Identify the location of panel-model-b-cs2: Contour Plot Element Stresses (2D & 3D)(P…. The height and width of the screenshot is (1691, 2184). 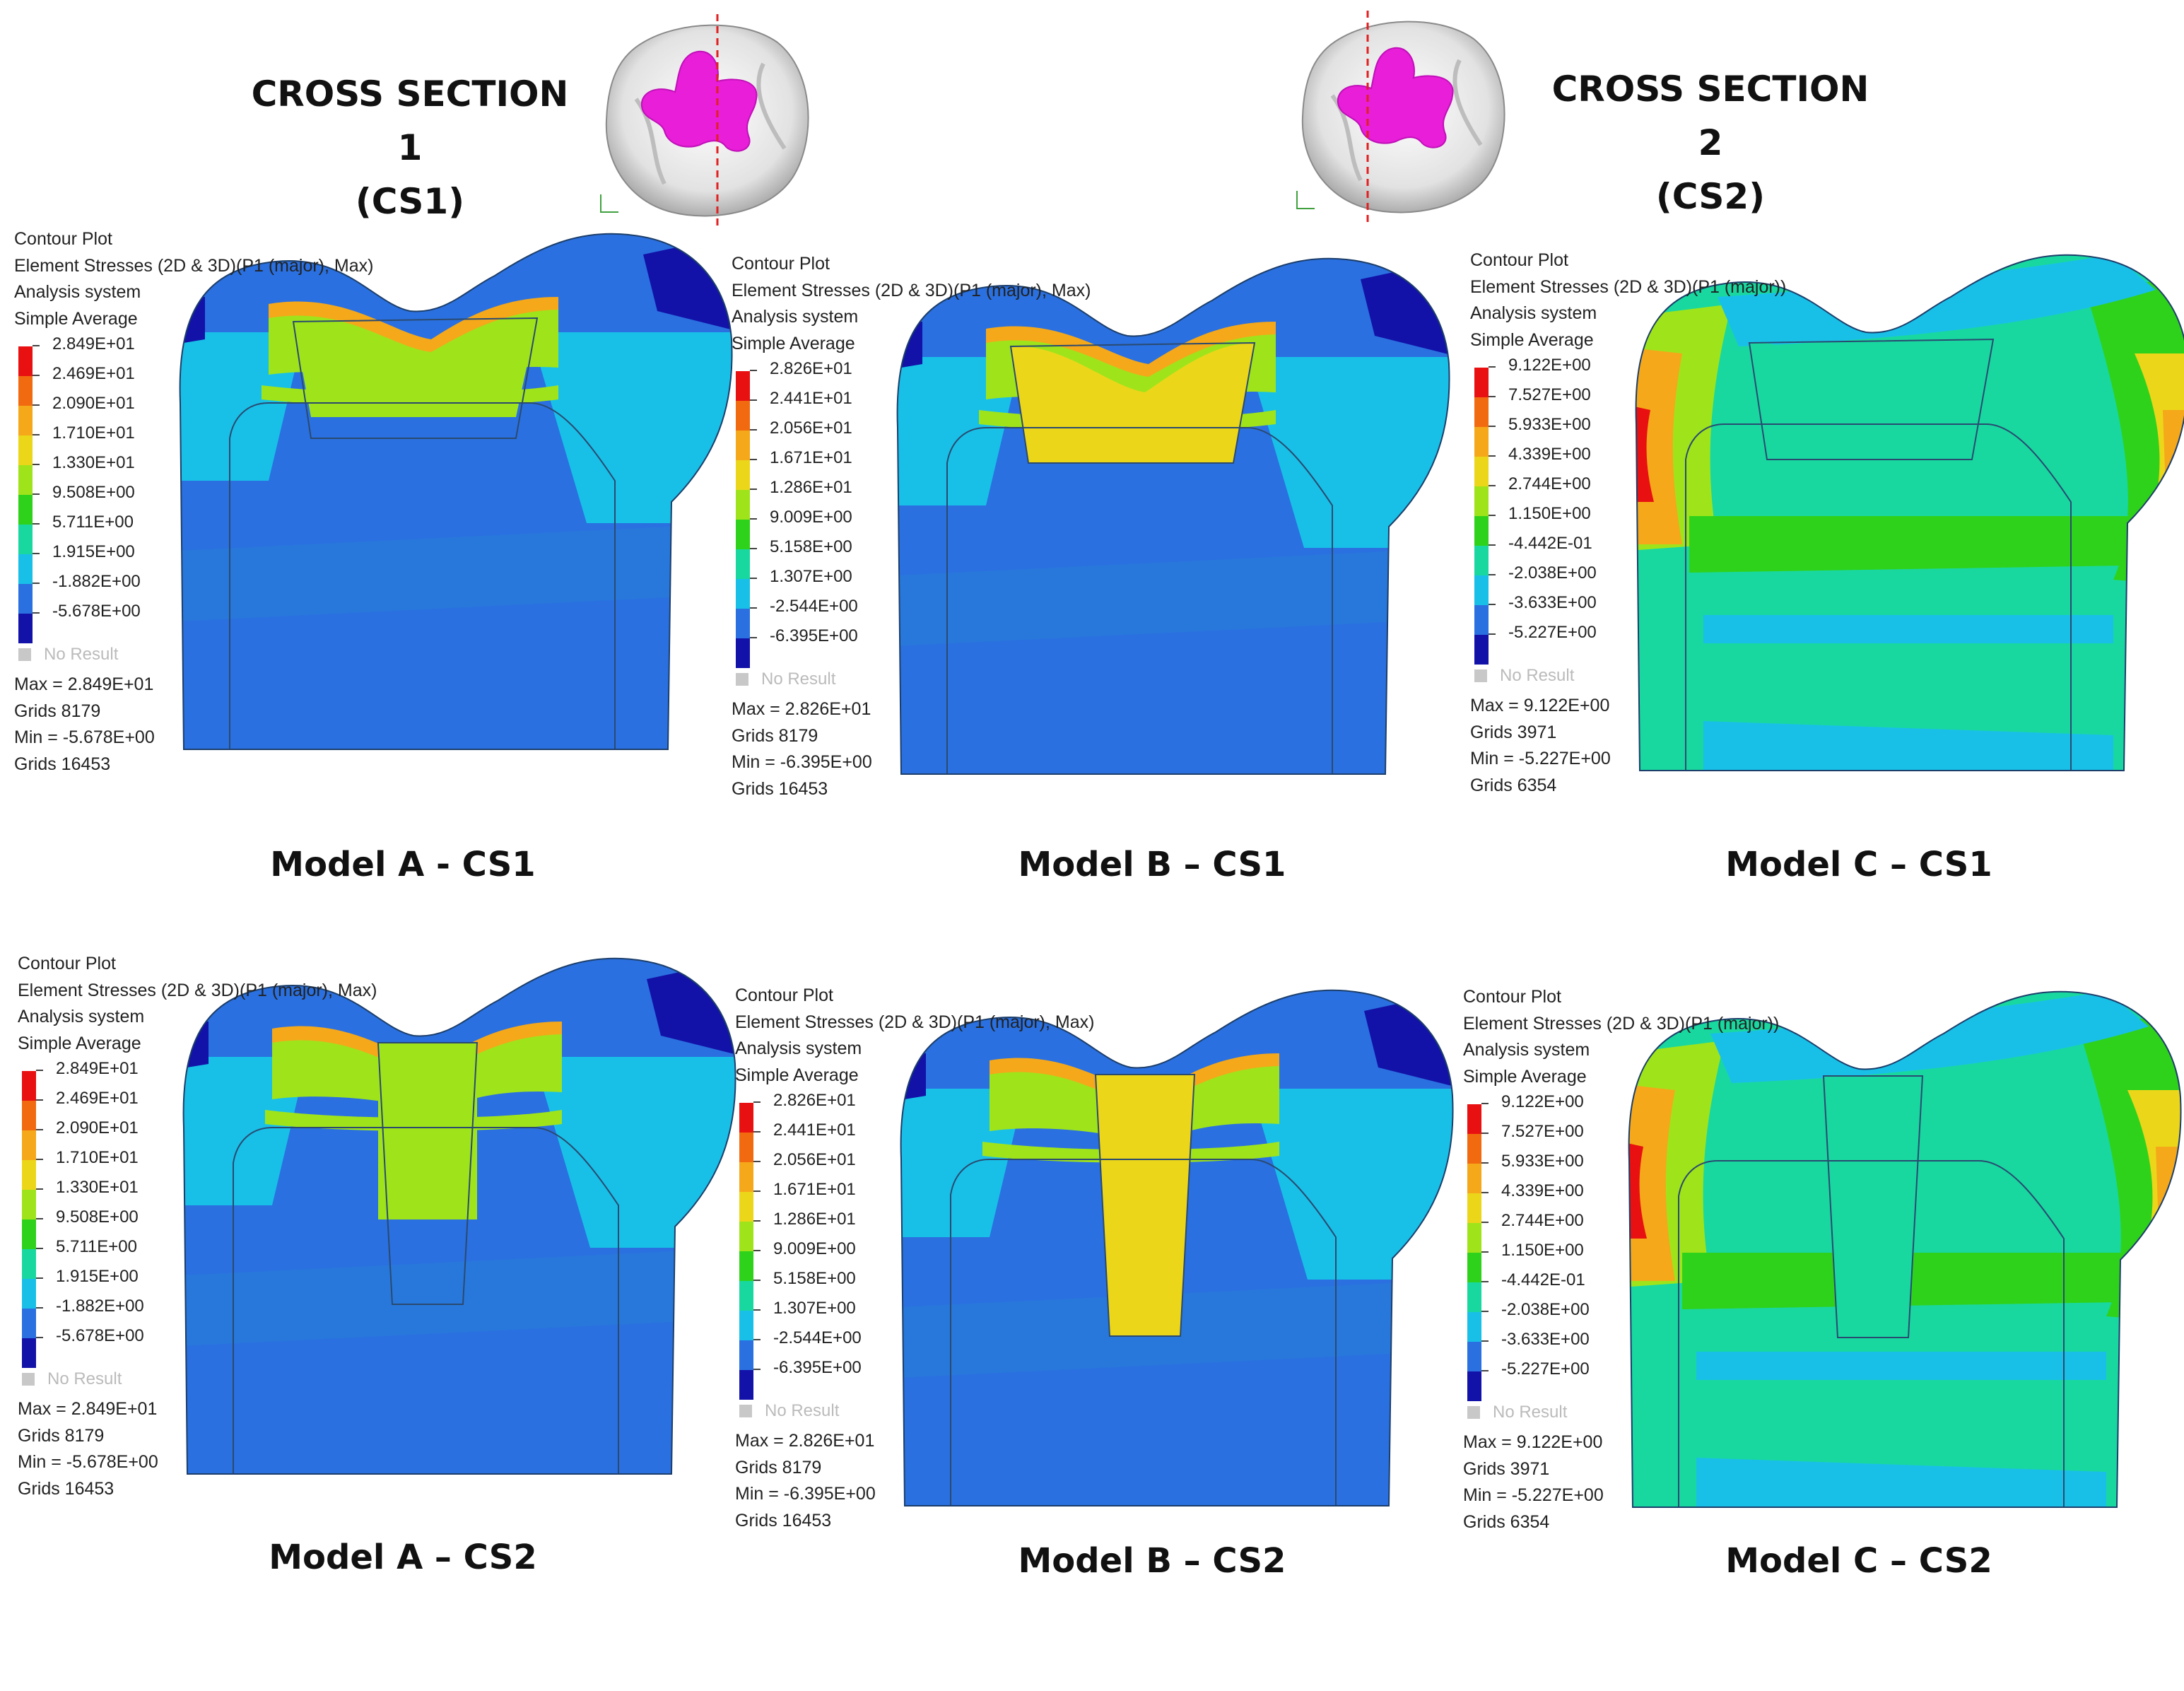
(1099, 1336).